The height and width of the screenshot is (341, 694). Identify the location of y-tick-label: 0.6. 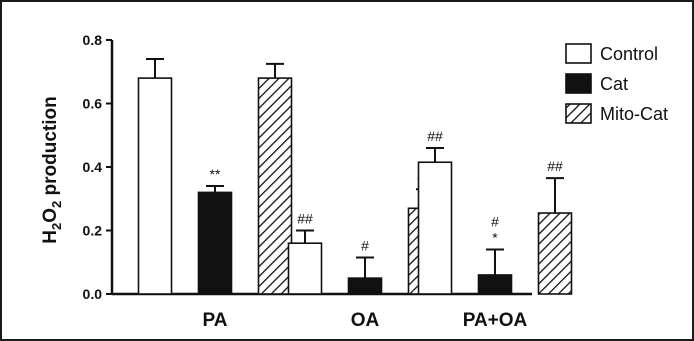
(93, 104).